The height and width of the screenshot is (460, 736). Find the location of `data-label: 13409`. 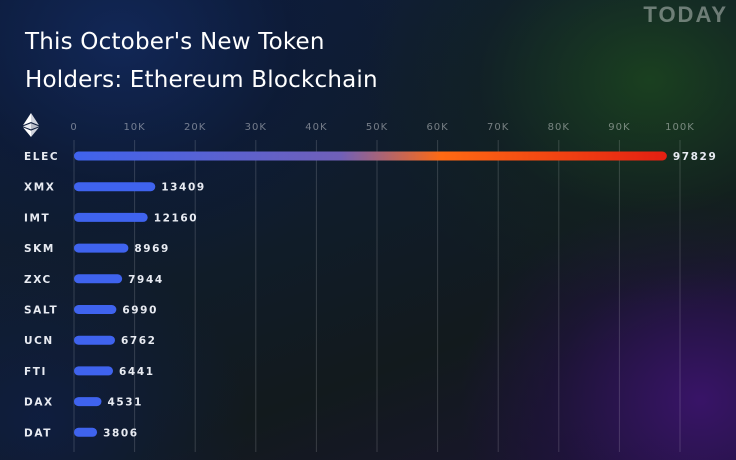

data-label: 13409 is located at coordinates (183, 188).